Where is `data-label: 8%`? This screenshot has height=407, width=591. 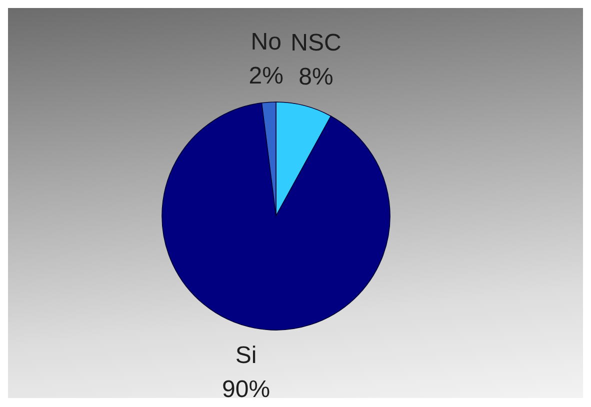
data-label: 8% is located at coordinates (316, 76).